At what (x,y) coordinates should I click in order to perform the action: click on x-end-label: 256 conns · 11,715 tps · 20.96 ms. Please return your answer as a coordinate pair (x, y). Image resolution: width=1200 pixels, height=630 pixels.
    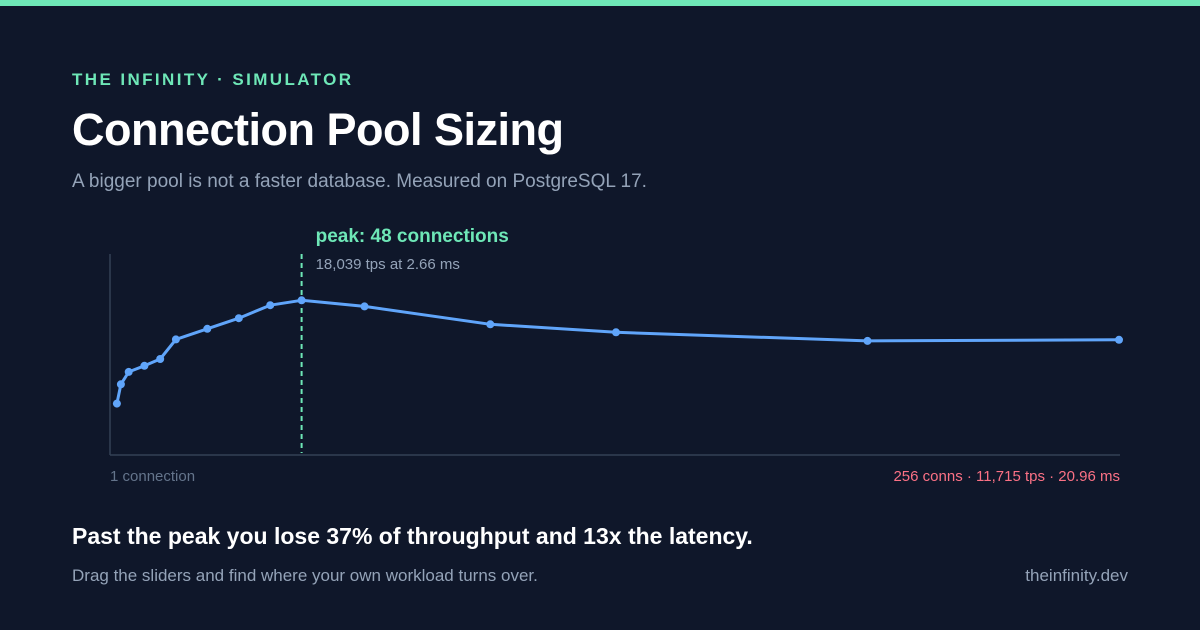
    Looking at the image, I should click on (1006, 476).